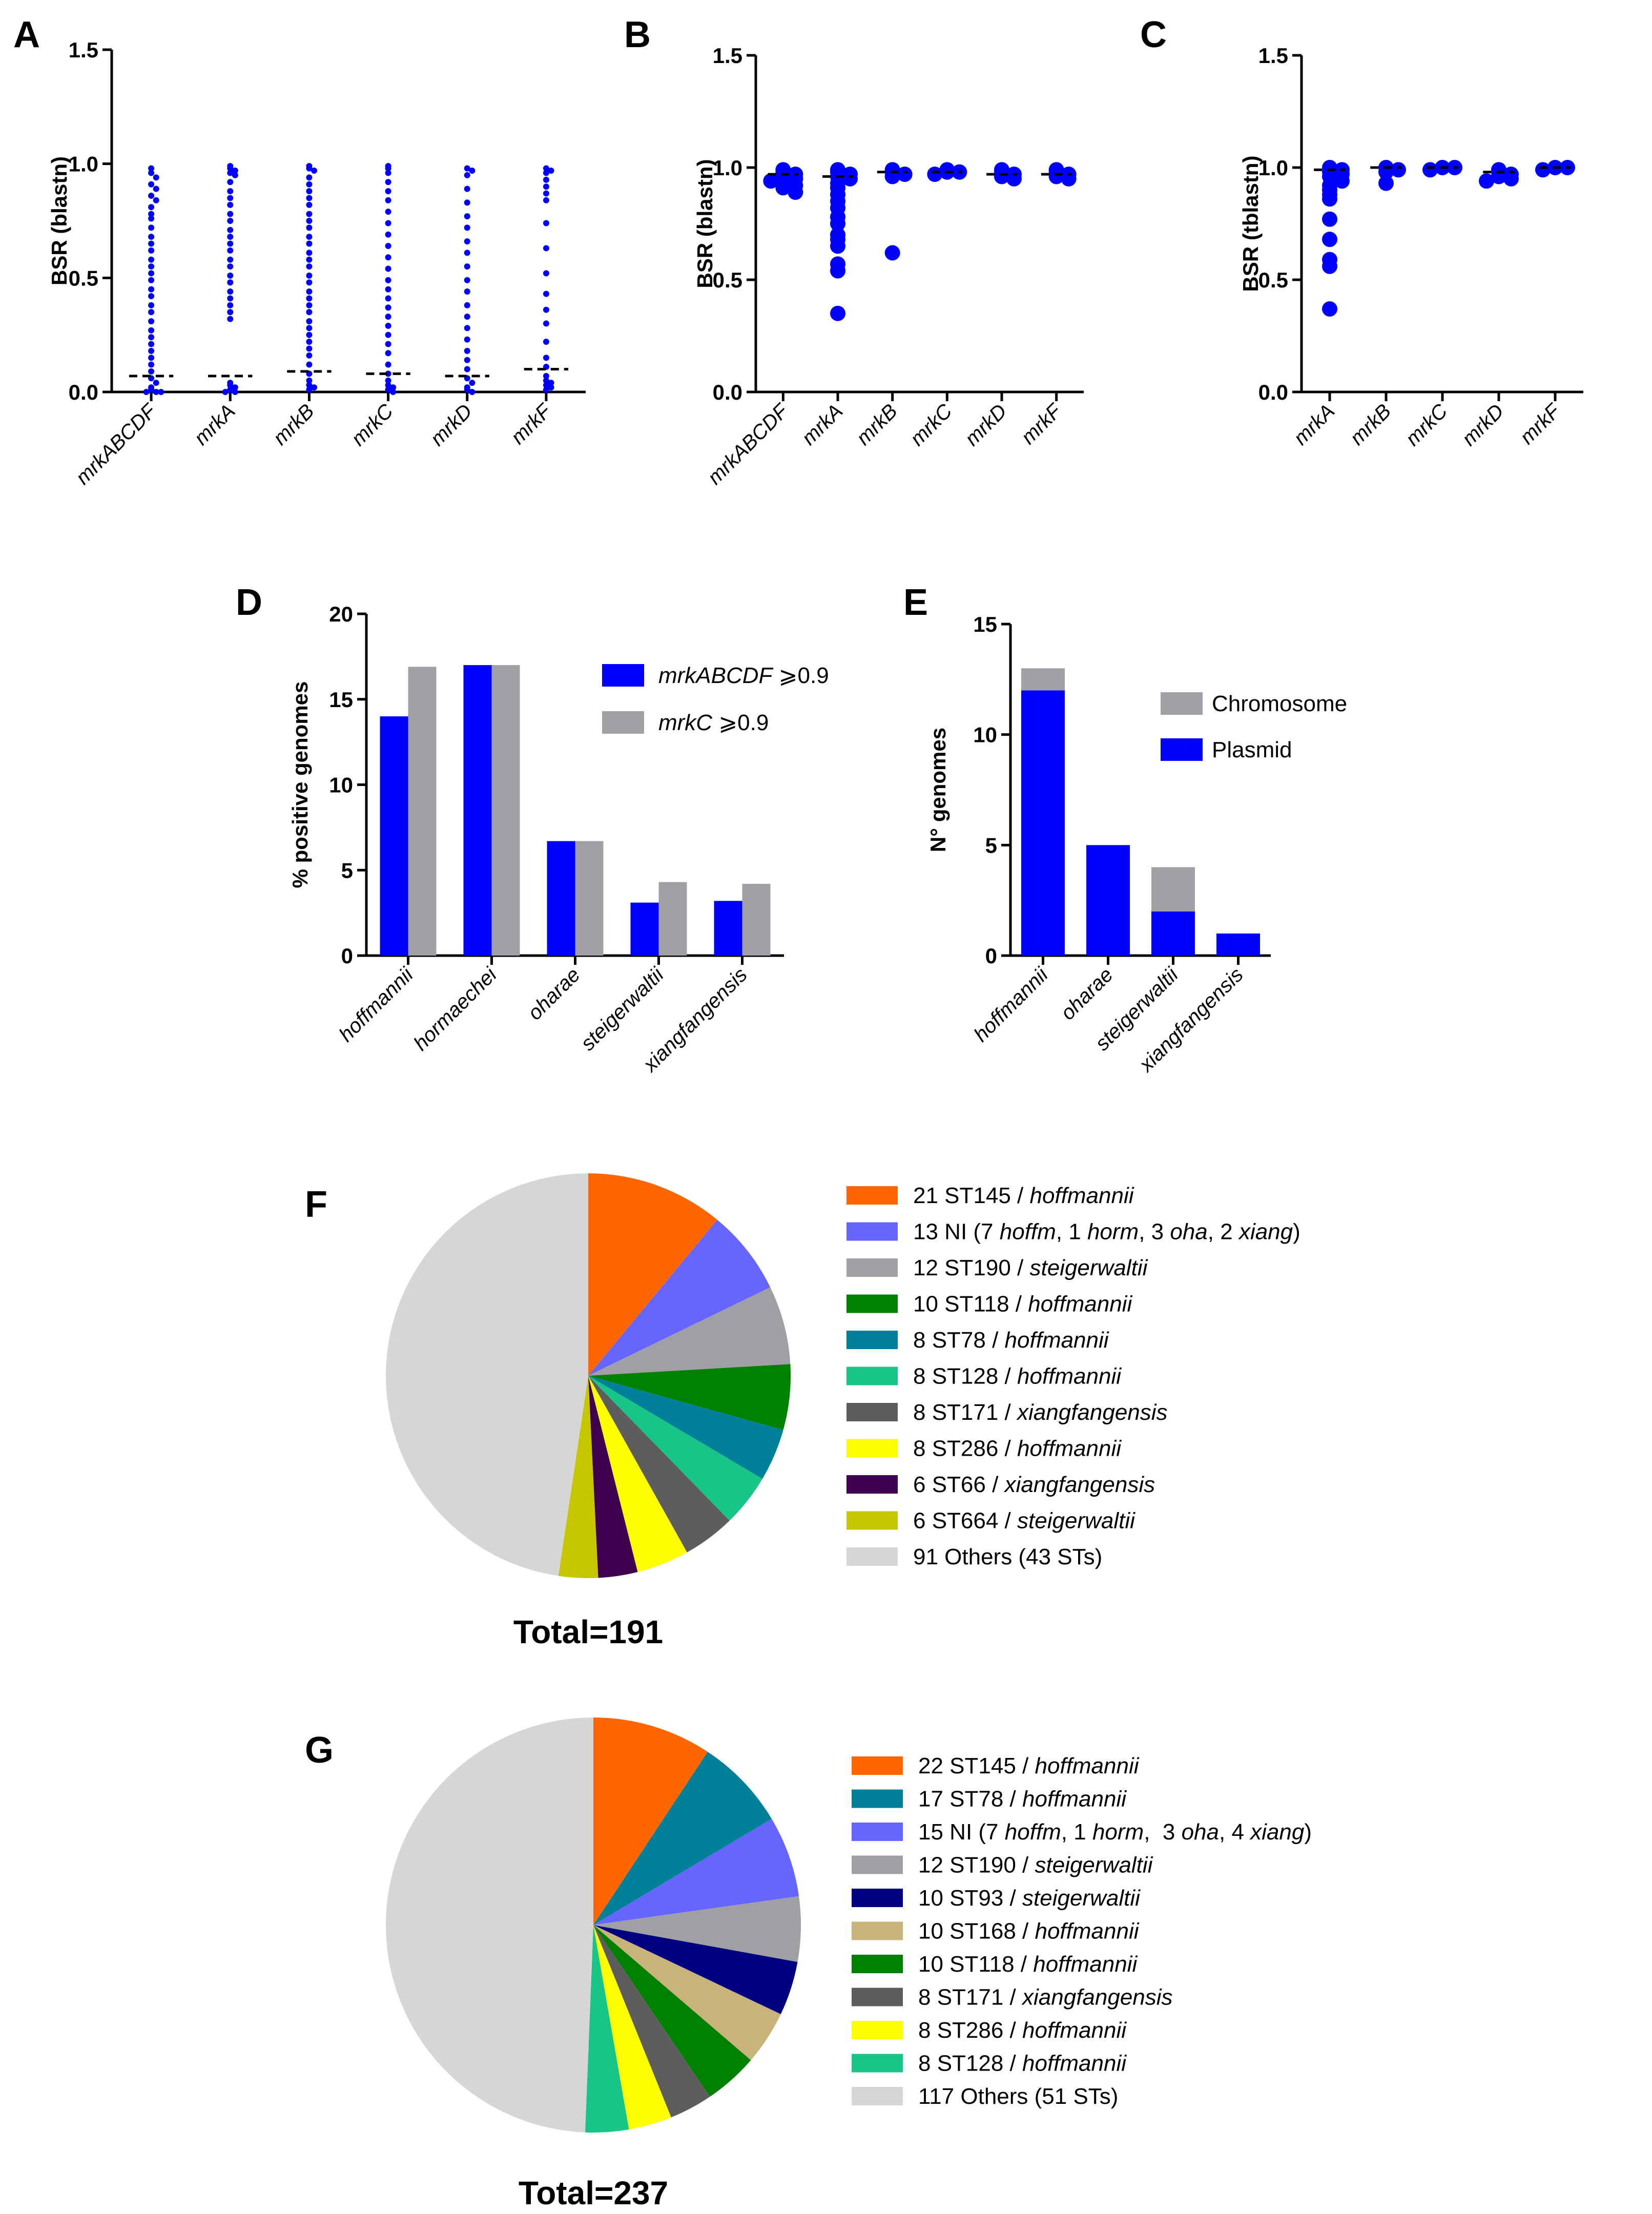 This screenshot has width=1652, height=2214. What do you see at coordinates (1076, 1521) in the screenshot?
I see `panel-f-legend-text-part: steigerwaltii` at bounding box center [1076, 1521].